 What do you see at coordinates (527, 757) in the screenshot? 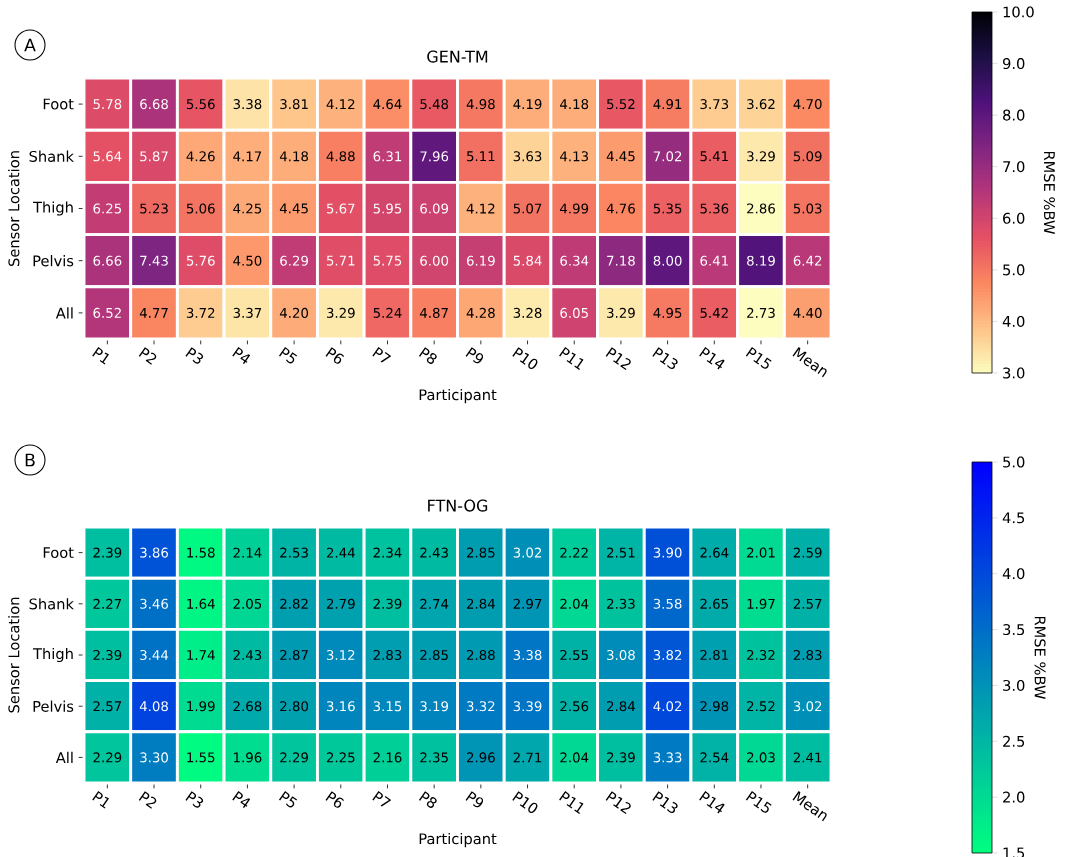
I see `data-label: 2.71` at bounding box center [527, 757].